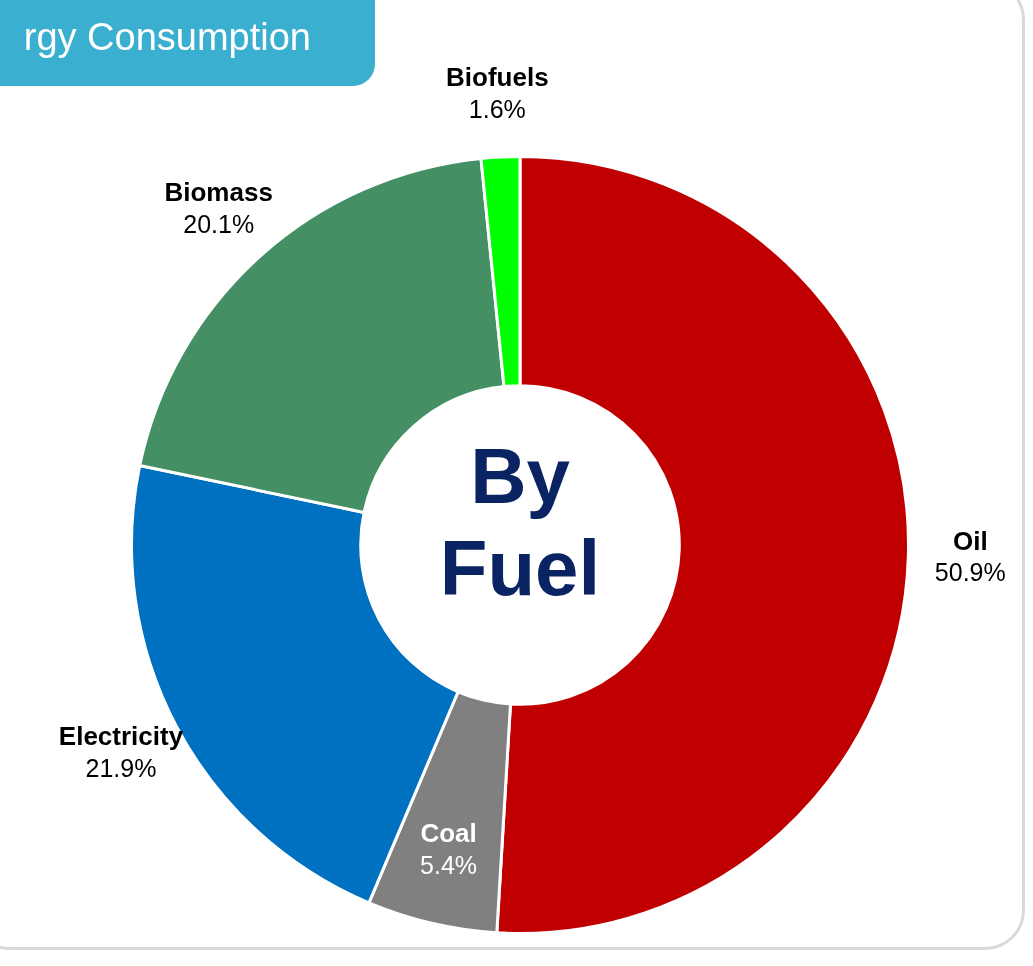  I want to click on slice-label: Biomass, so click(218, 192).